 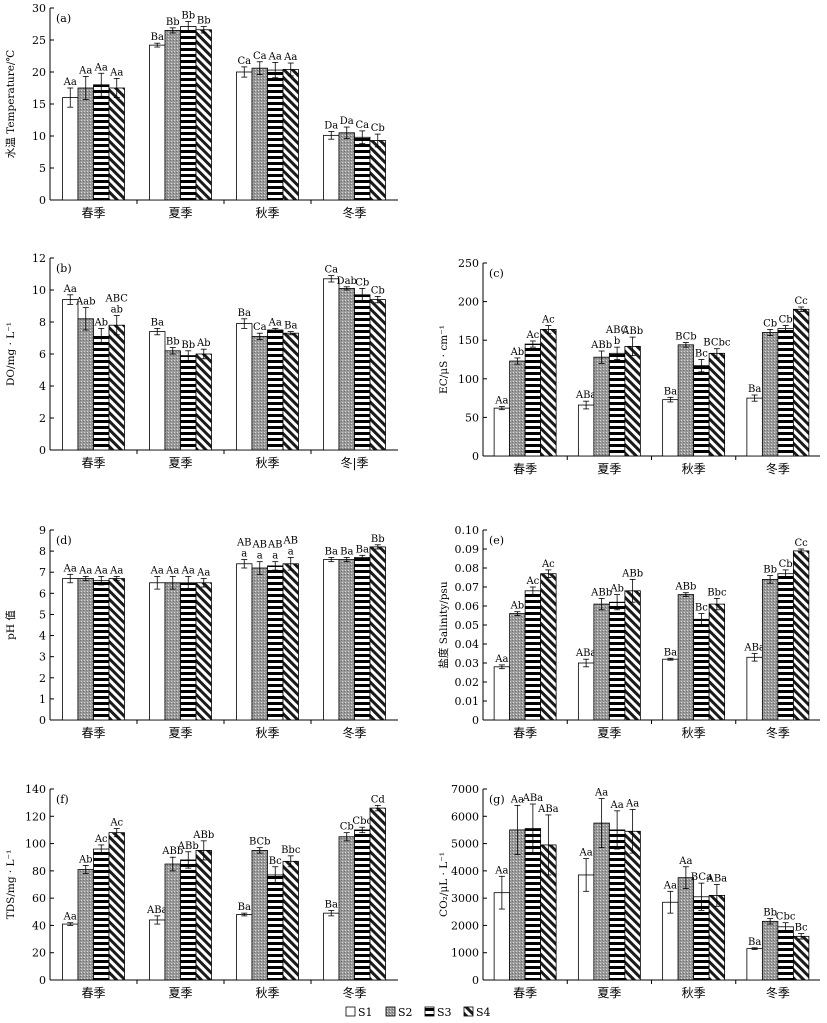 What do you see at coordinates (267, 733) in the screenshot?
I see `category-label: 秋季` at bounding box center [267, 733].